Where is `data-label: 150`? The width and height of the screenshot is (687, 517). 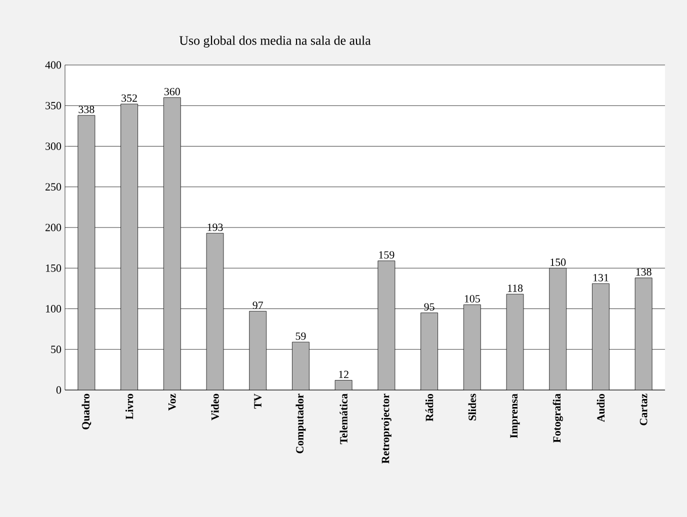 data-label: 150 is located at coordinates (558, 262).